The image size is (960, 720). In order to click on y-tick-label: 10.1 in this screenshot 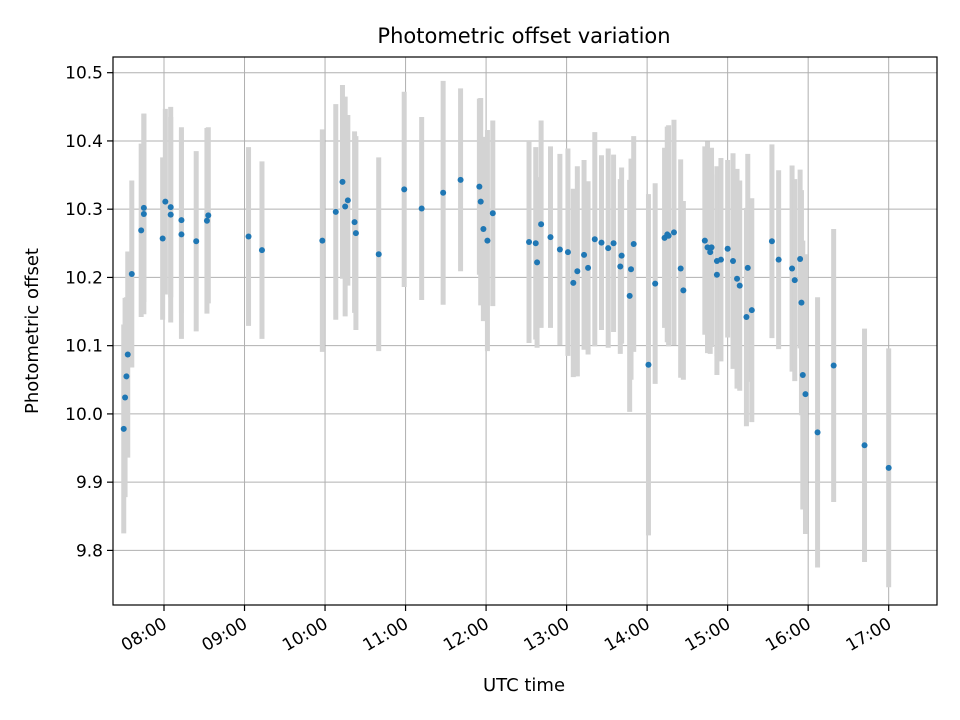, I will do `click(84, 347)`.